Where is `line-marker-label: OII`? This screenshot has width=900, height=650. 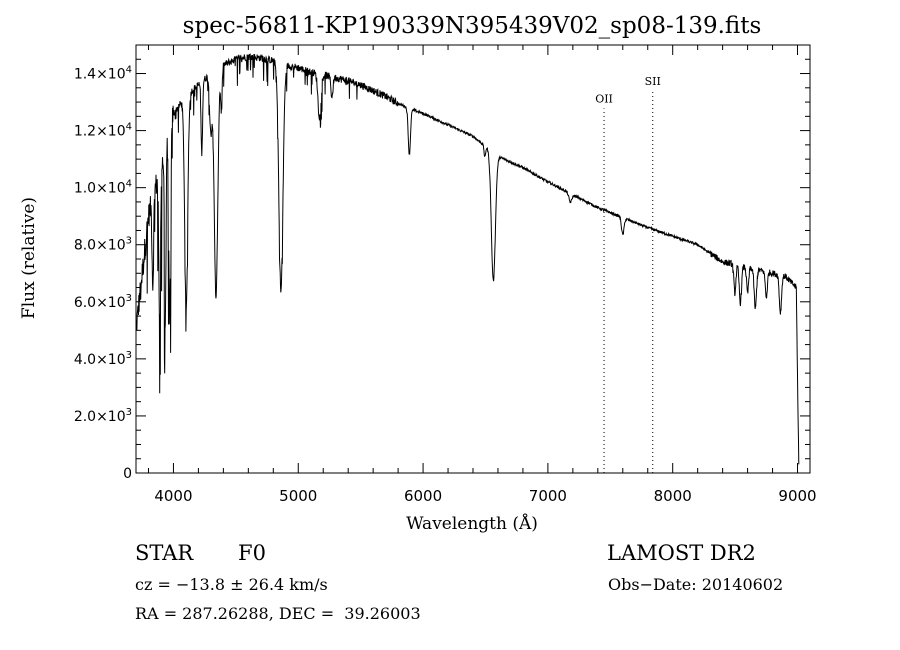
line-marker-label: OII is located at coordinates (604, 98).